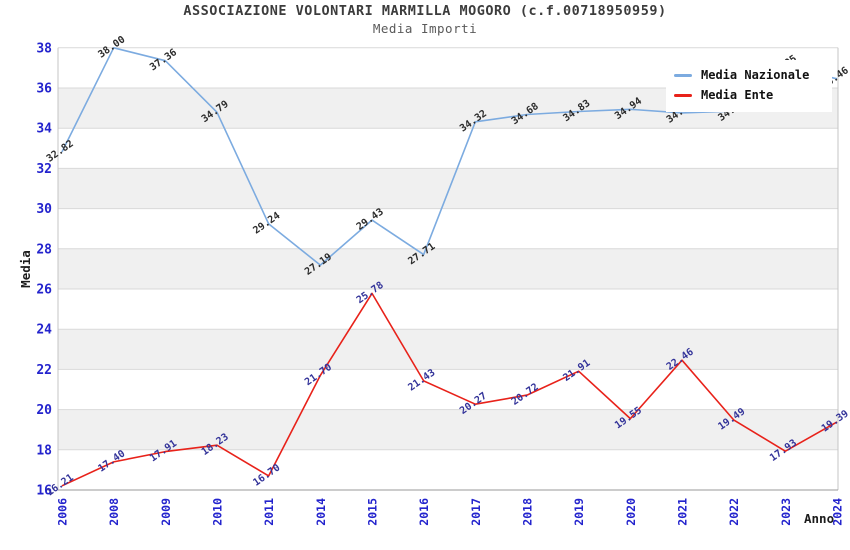 This screenshot has width=850, height=550. I want to click on x-tick-label: 2018, so click(528, 512).